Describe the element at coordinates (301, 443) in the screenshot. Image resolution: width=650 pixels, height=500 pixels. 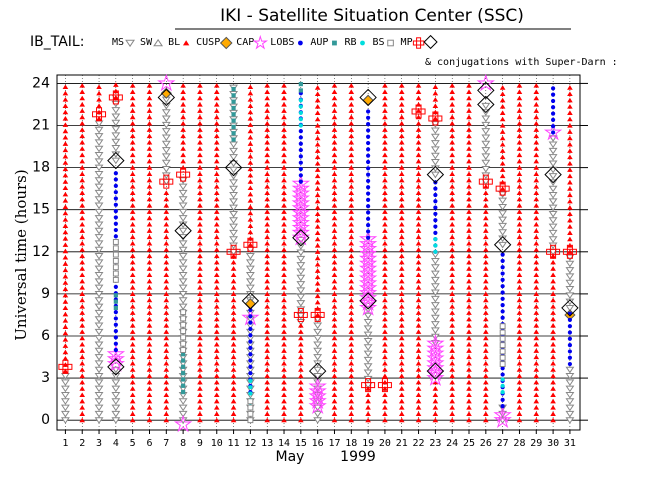
I see `x-tick-label: 15` at that location.